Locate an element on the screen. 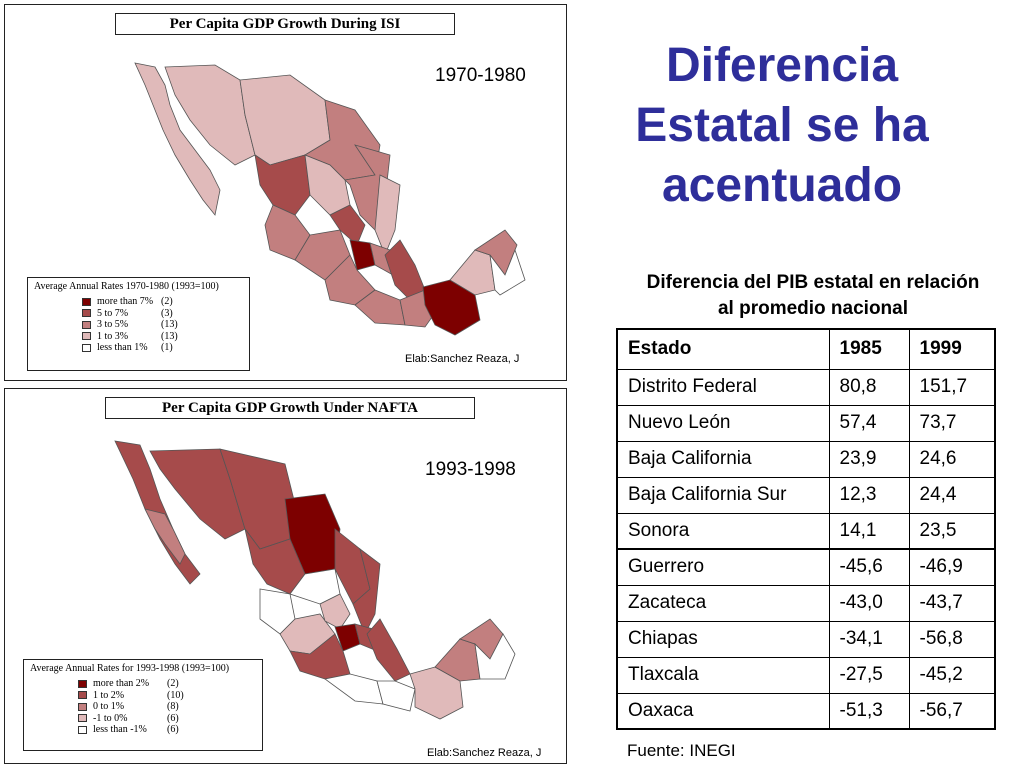  cell-1999: 151,7 is located at coordinates (952, 387).